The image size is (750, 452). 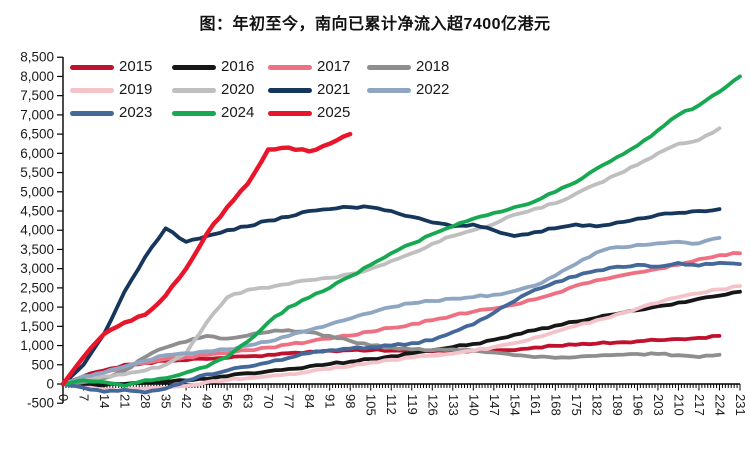 What do you see at coordinates (412, 404) in the screenshot?
I see `x-tick-label: 119` at bounding box center [412, 404].